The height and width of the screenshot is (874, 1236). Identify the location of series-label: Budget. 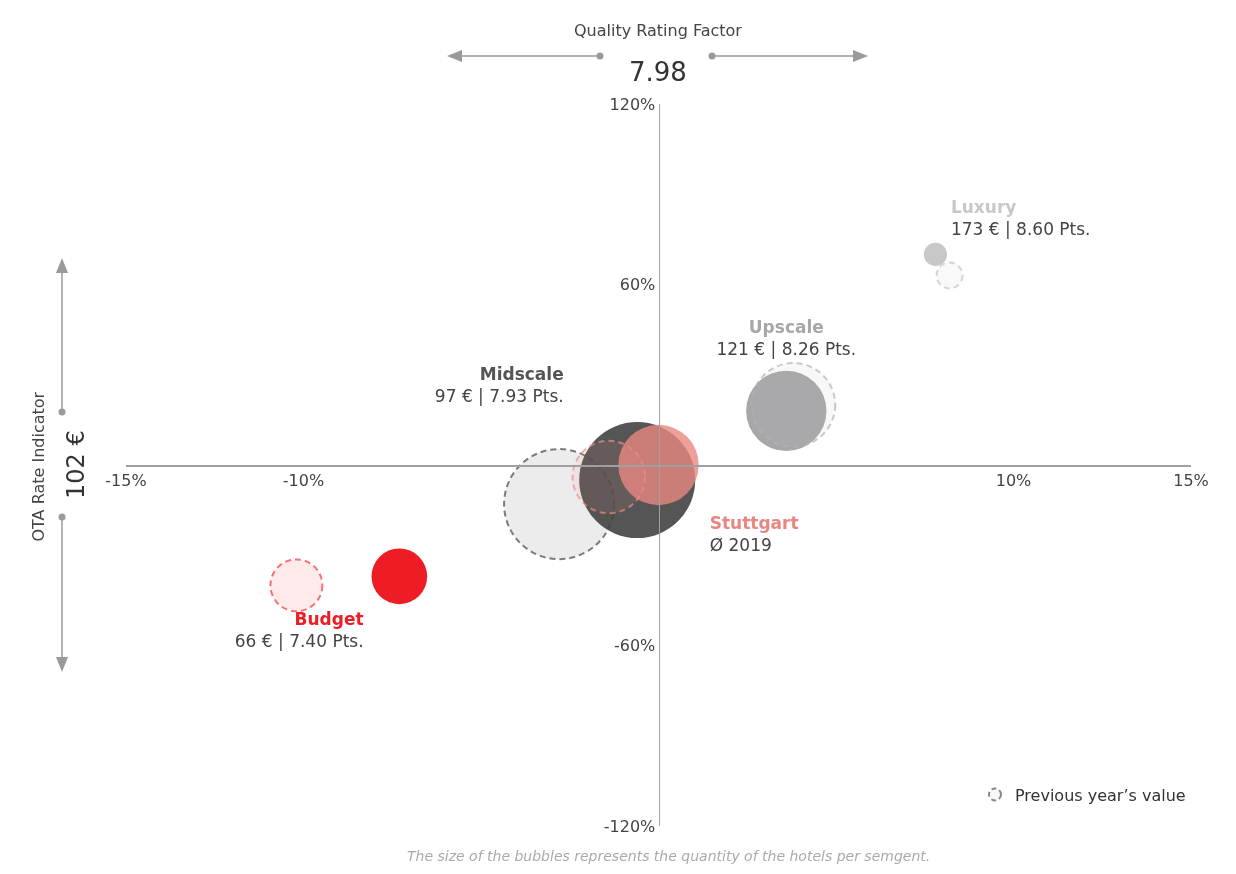
(329, 618).